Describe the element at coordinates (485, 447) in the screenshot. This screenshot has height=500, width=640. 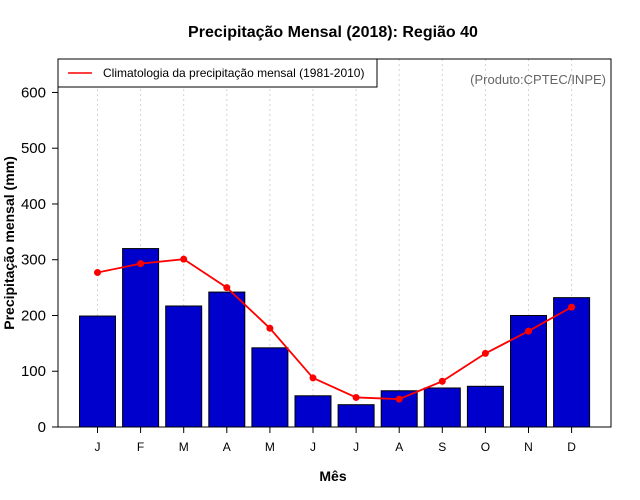
I see `x-tick-label: O` at that location.